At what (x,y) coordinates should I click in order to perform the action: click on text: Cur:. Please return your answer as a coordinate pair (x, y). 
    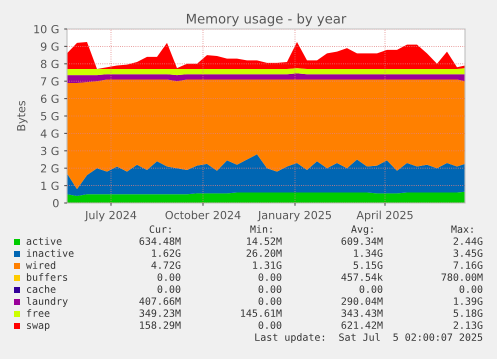
    Looking at the image, I should click on (160, 229).